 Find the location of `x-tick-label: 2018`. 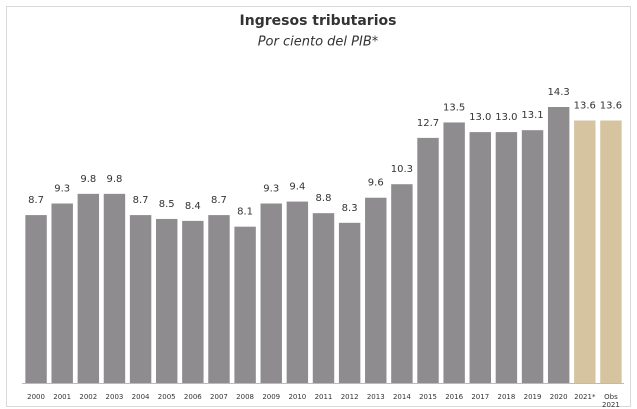

x-tick-label: 2018 is located at coordinates (506, 397).